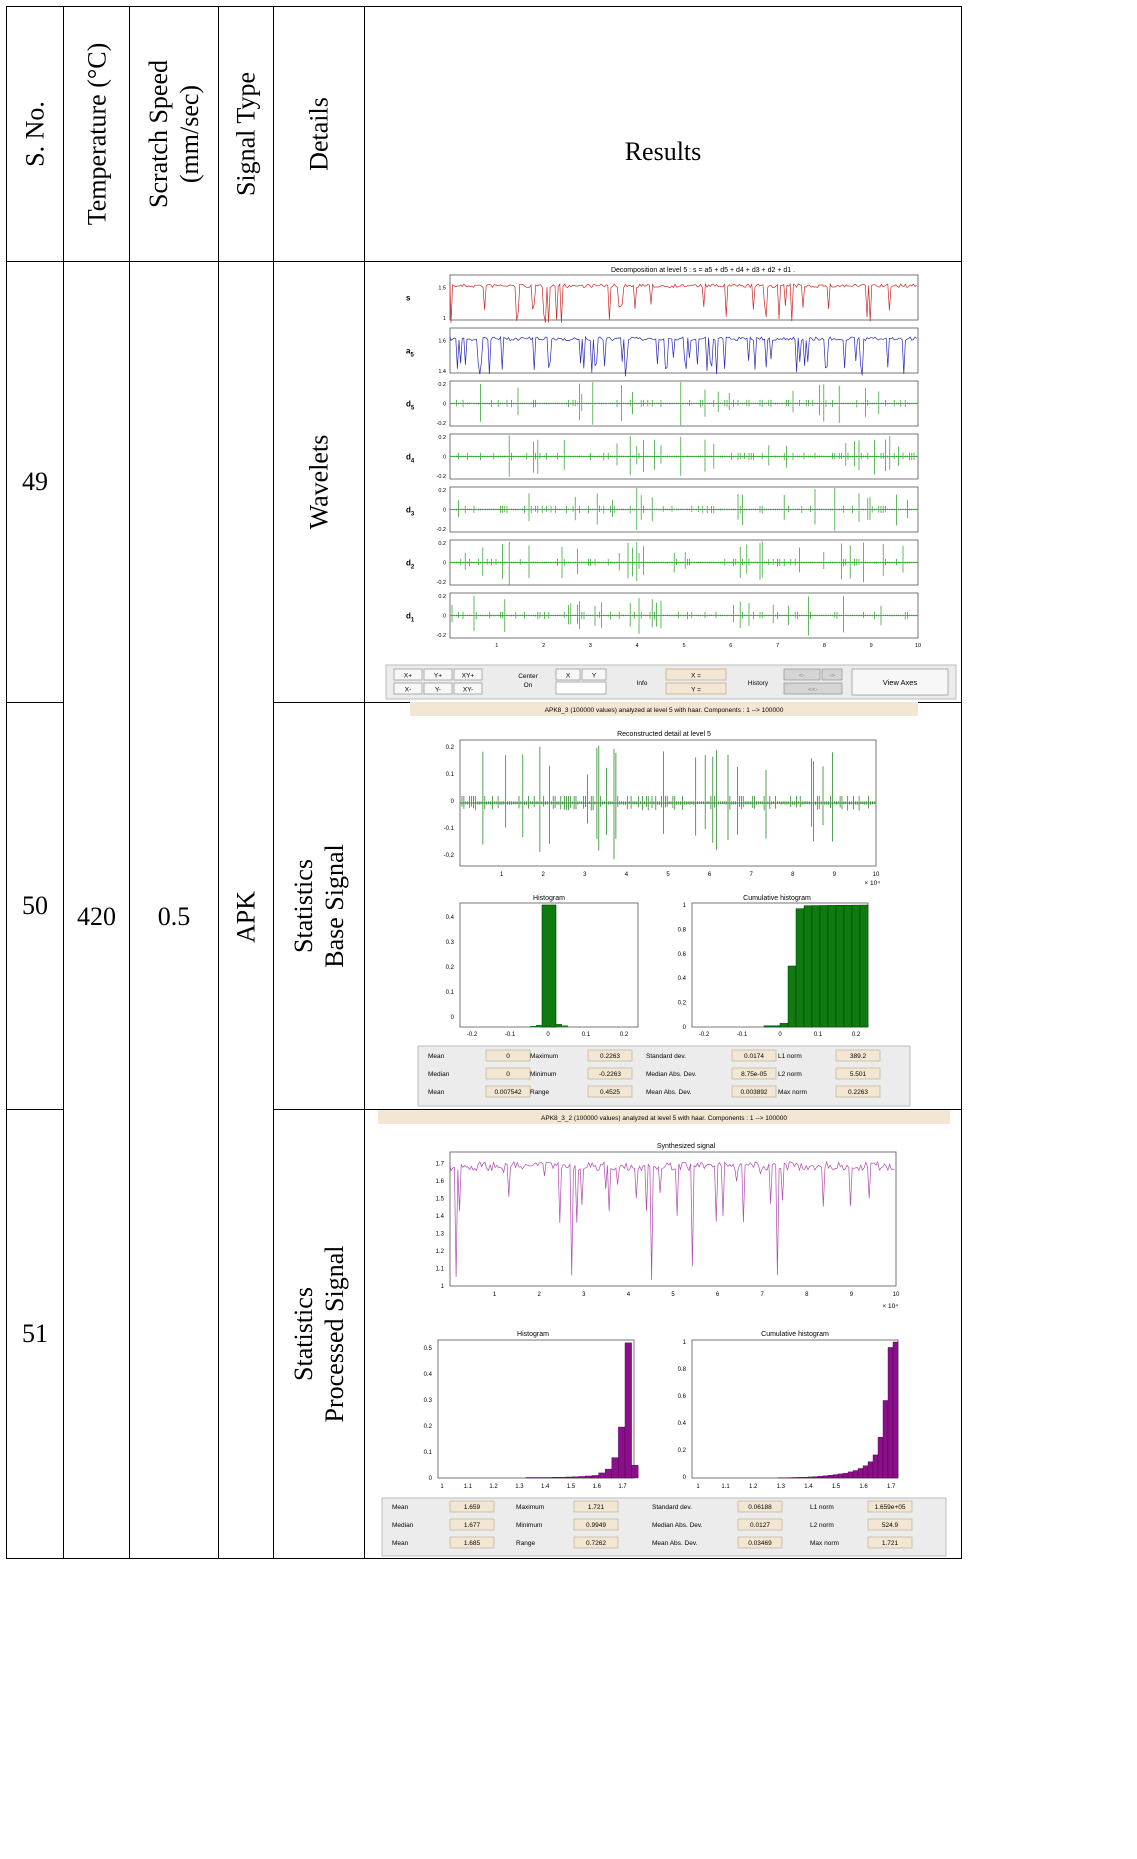  I want to click on base-stats-value-1-1: -0.2263, so click(610, 1074).